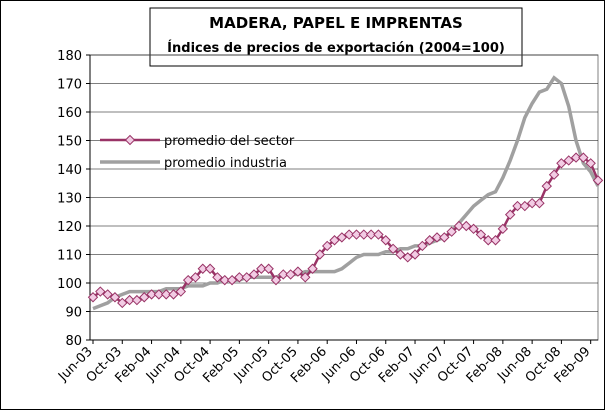 The image size is (605, 410). Describe the element at coordinates (69, 170) in the screenshot. I see `y-tick-label: 140` at that location.